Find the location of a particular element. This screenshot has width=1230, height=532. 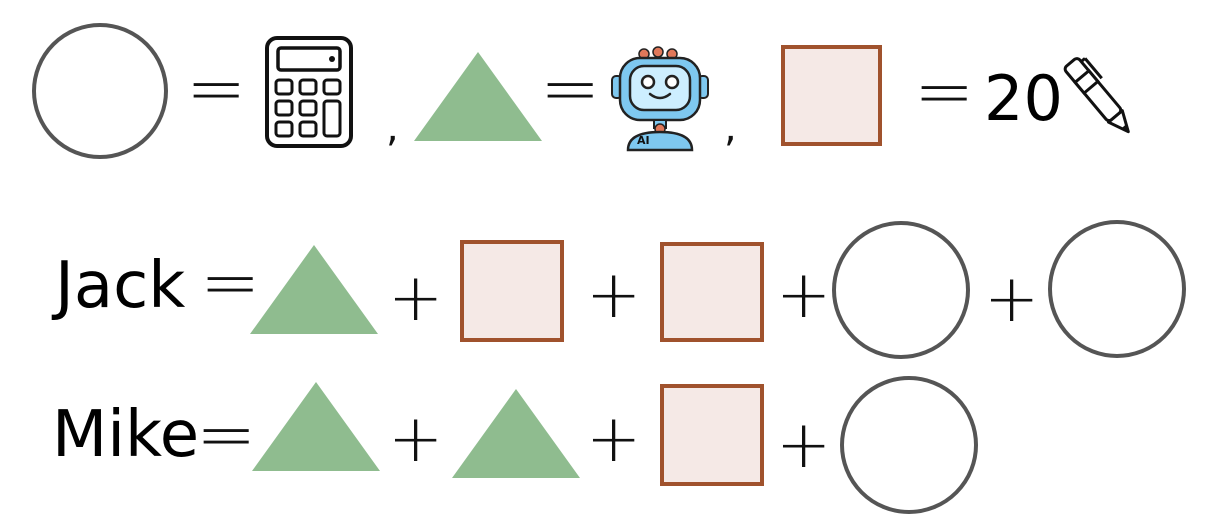

person-name-mike: Mike is located at coordinates (126, 435).